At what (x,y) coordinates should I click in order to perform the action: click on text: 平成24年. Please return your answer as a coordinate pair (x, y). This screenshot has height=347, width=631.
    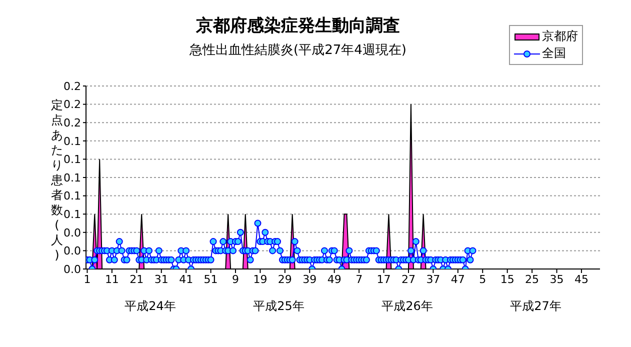
    Looking at the image, I should click on (150, 306).